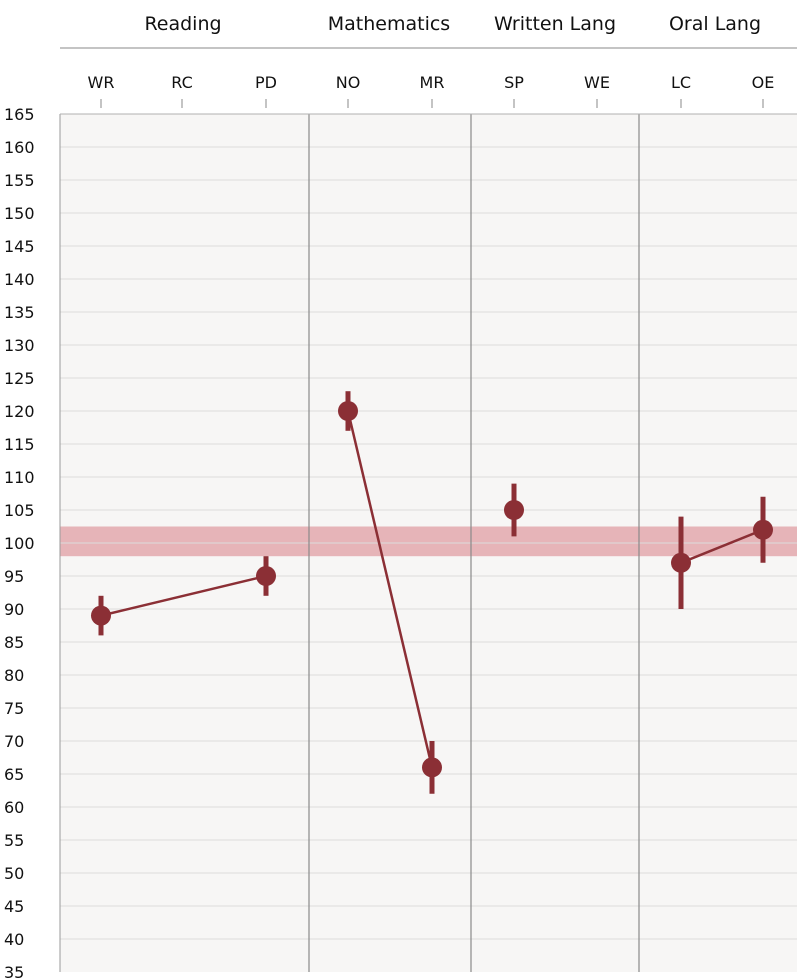 The height and width of the screenshot is (980, 797). What do you see at coordinates (14, 939) in the screenshot?
I see `y-tick-label-40: 40` at bounding box center [14, 939].